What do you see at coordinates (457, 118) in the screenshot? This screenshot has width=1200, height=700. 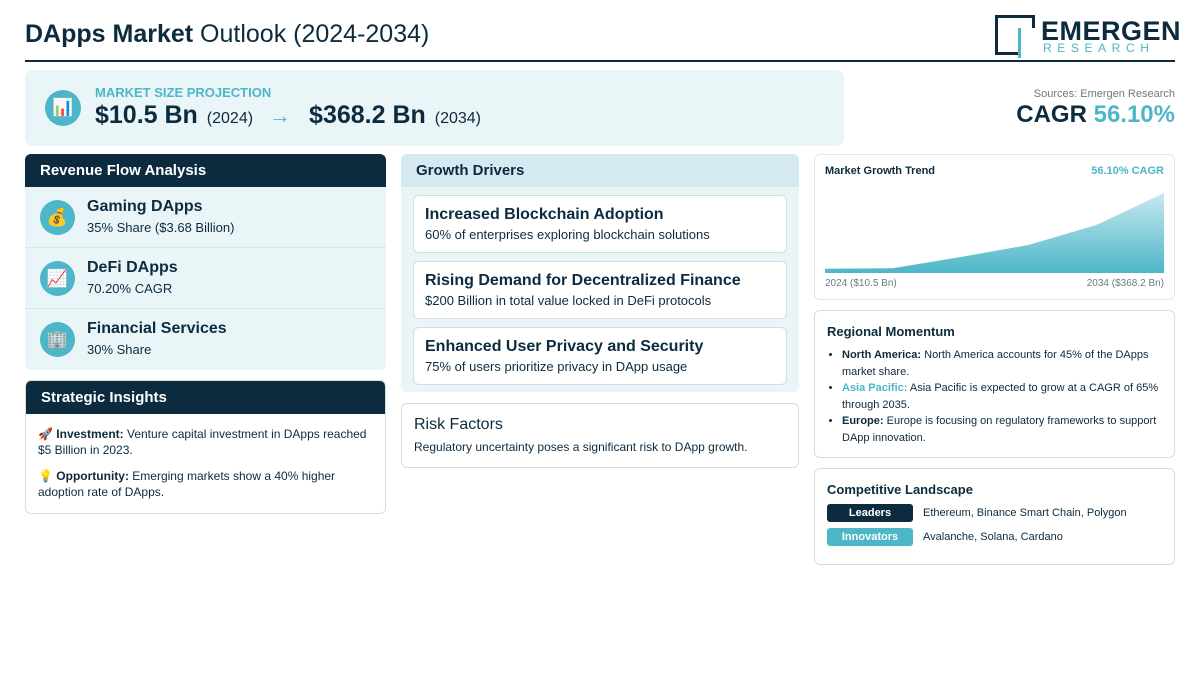 I see `projection-end-year: (2034)` at bounding box center [457, 118].